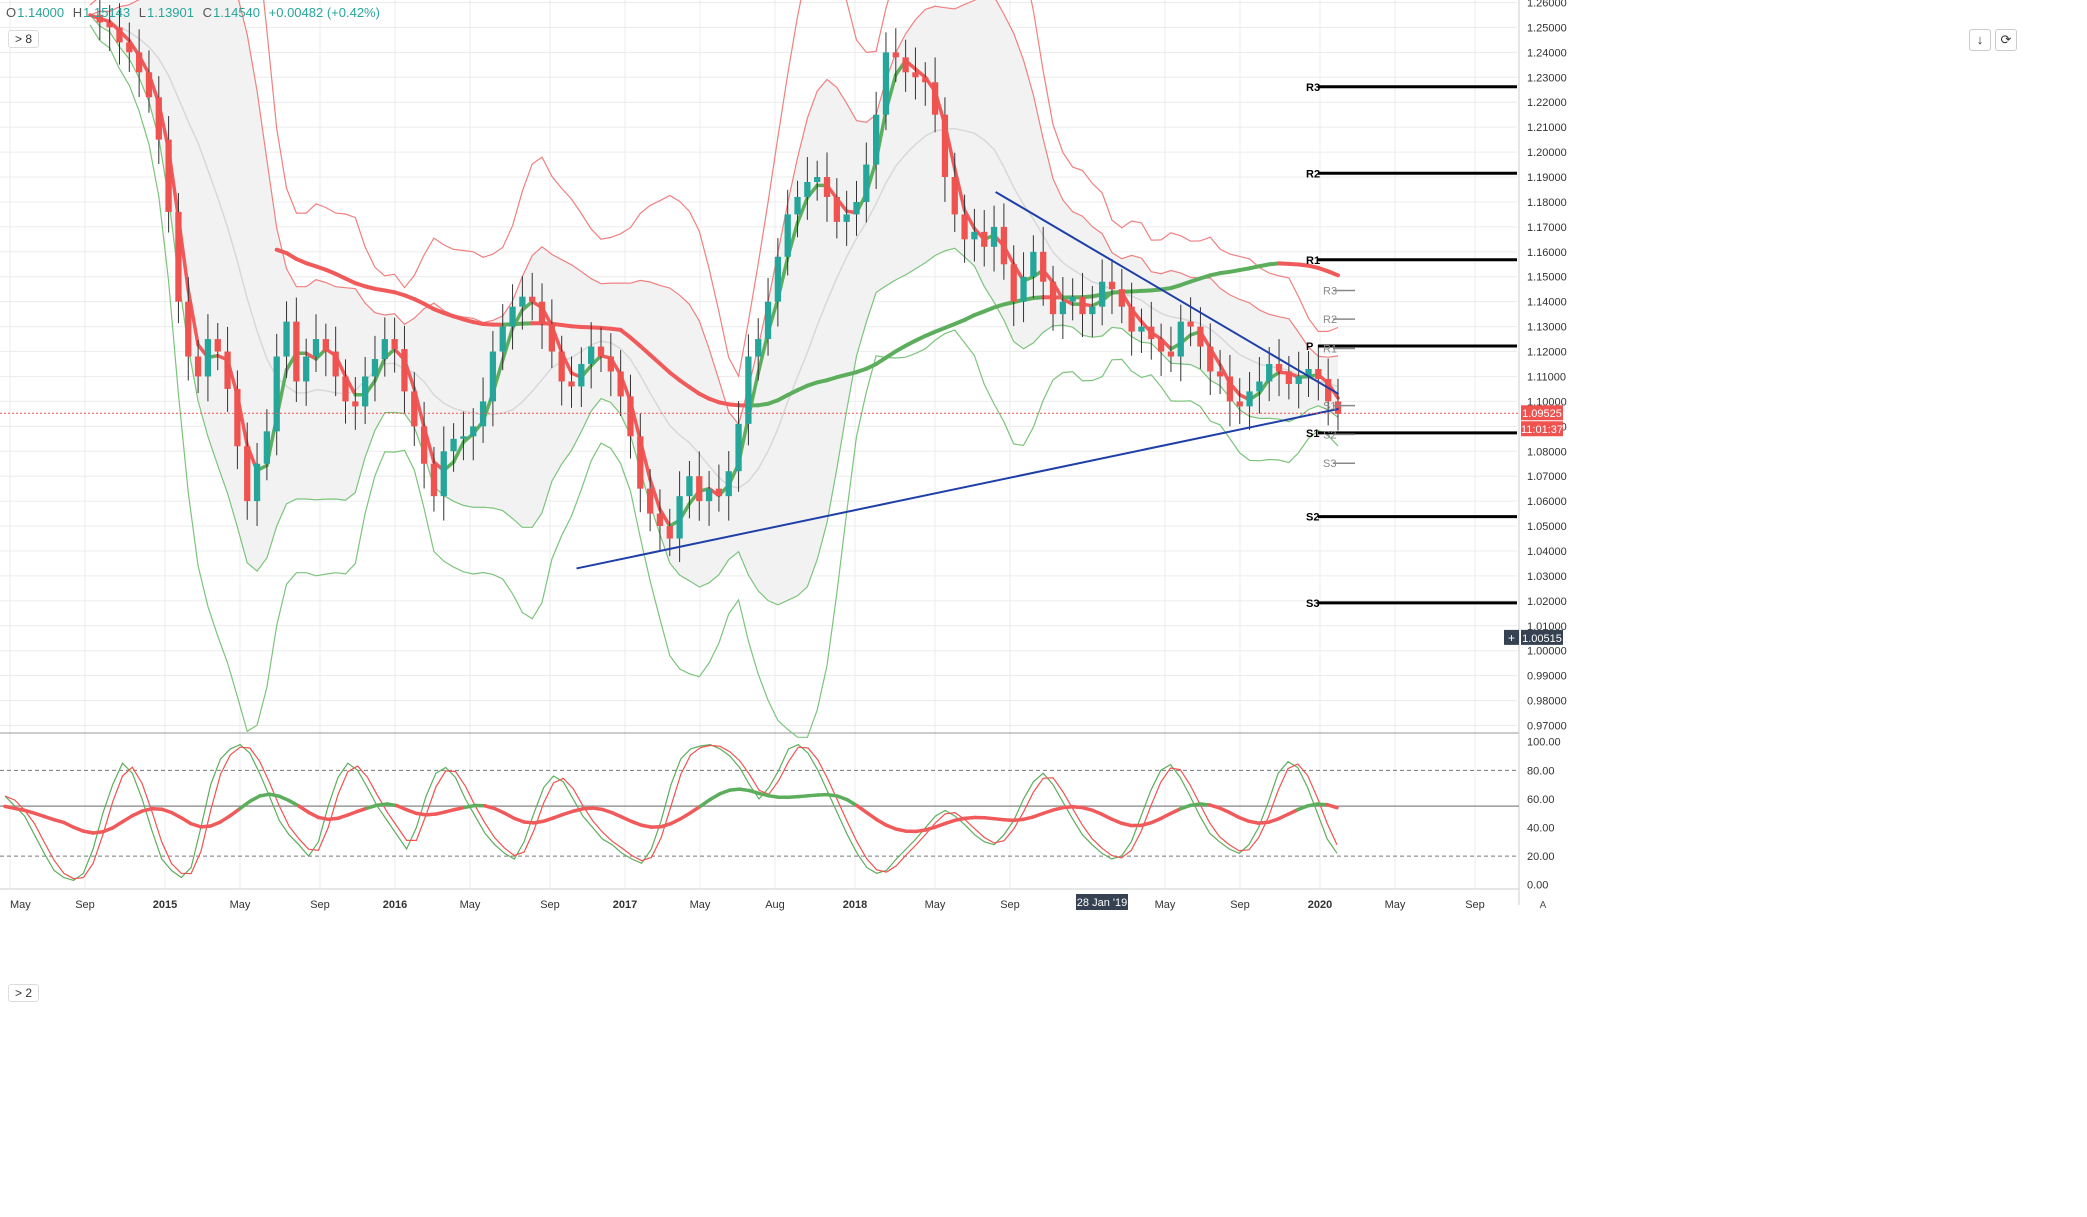 This screenshot has width=2087, height=1217. I want to click on price-tick-label: 0.98000, so click(1547, 702).